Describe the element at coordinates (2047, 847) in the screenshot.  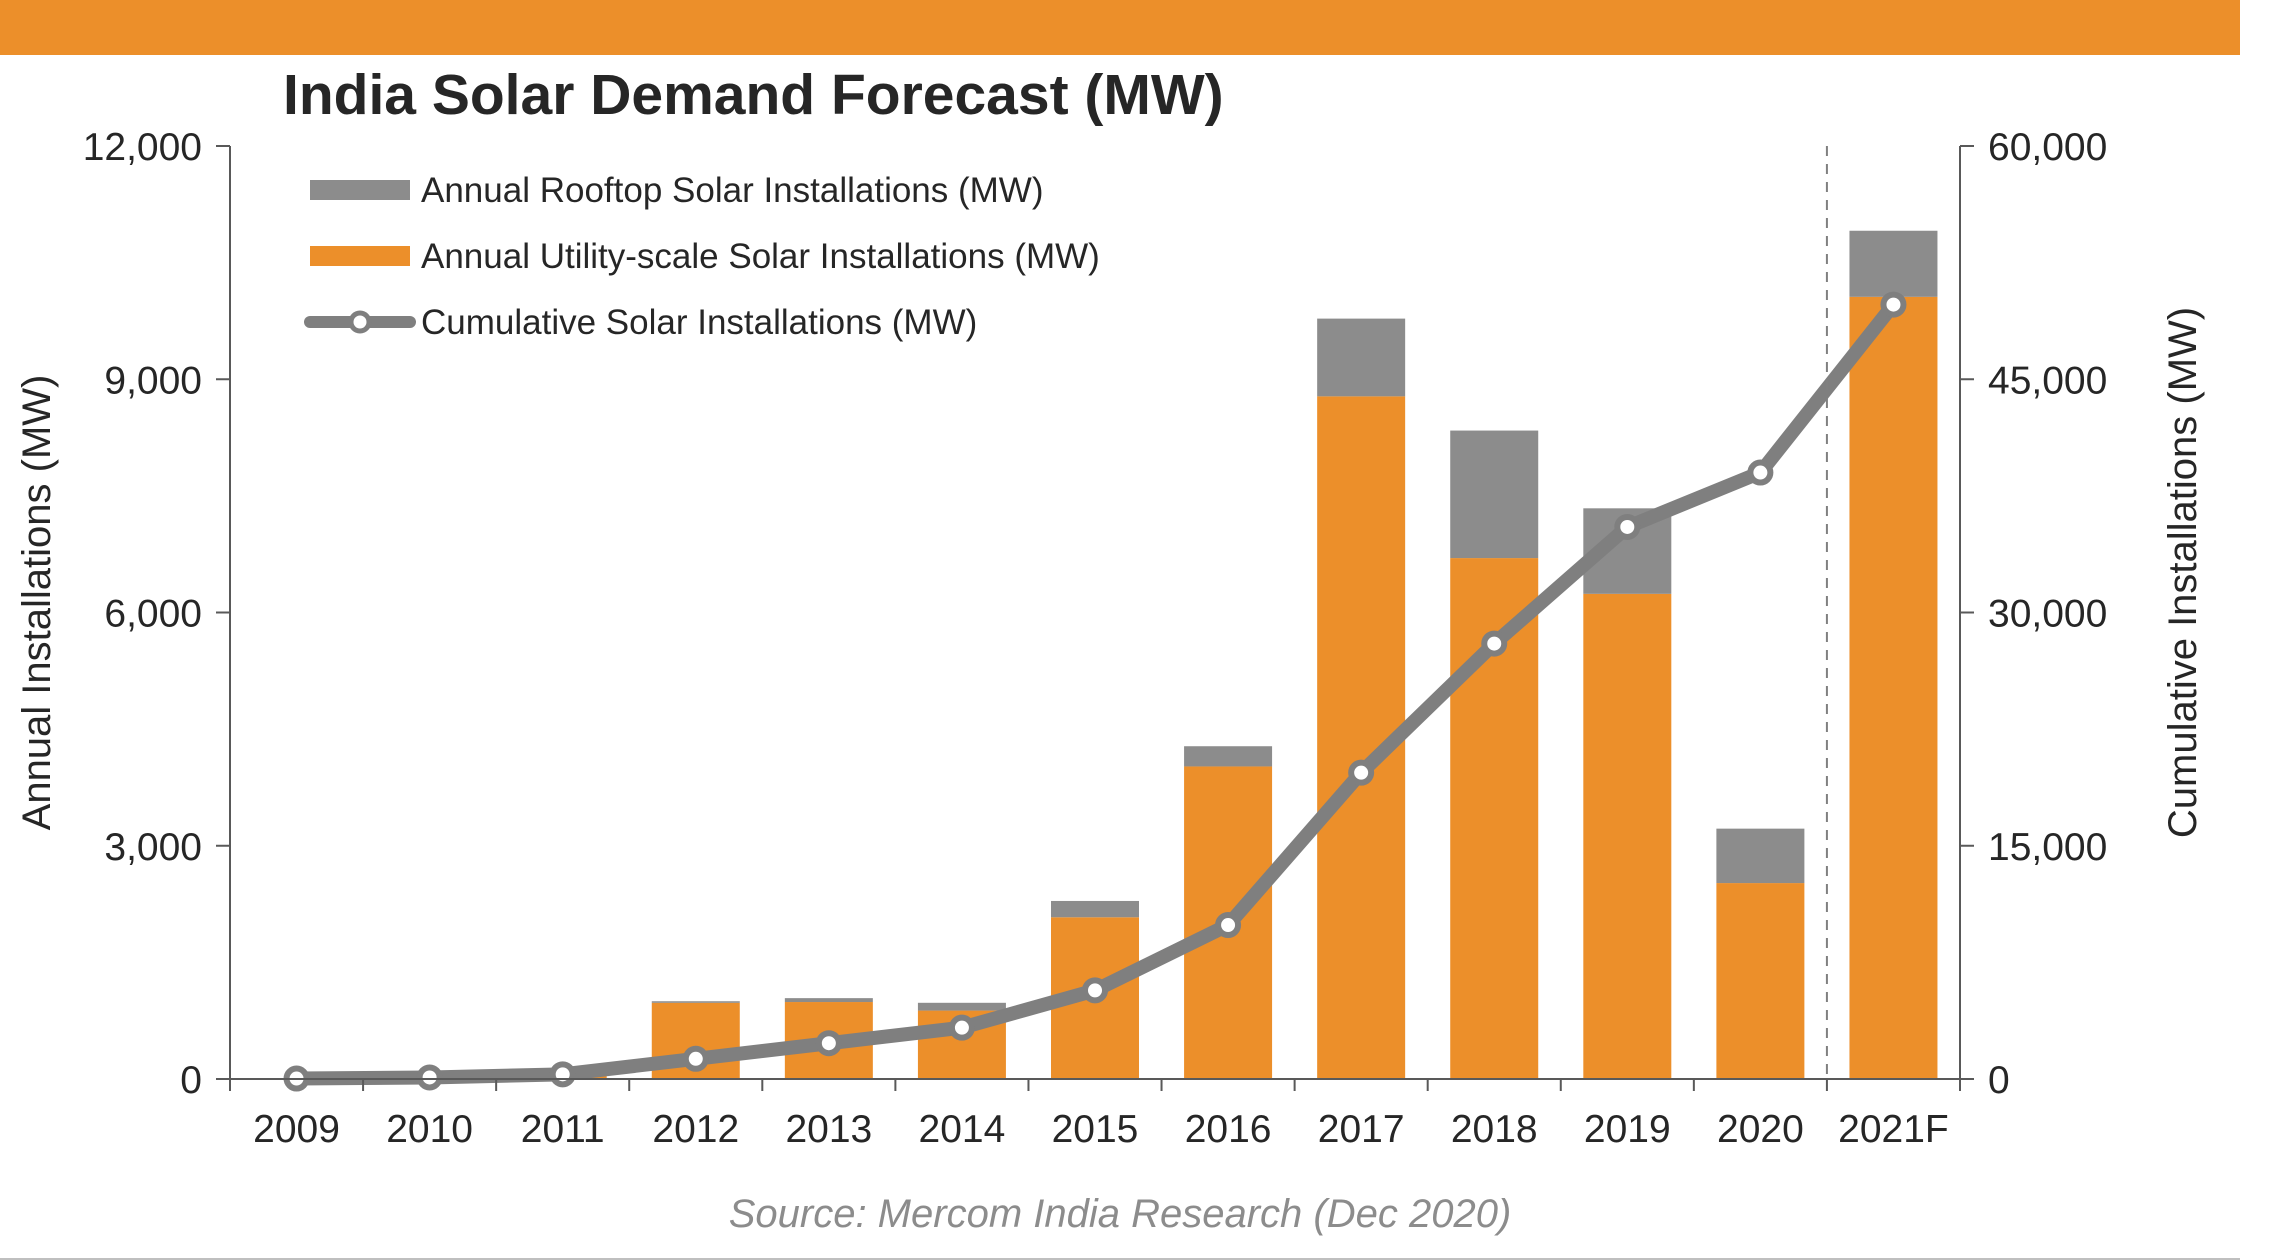
I see `y2-tick-label: 15,000` at that location.